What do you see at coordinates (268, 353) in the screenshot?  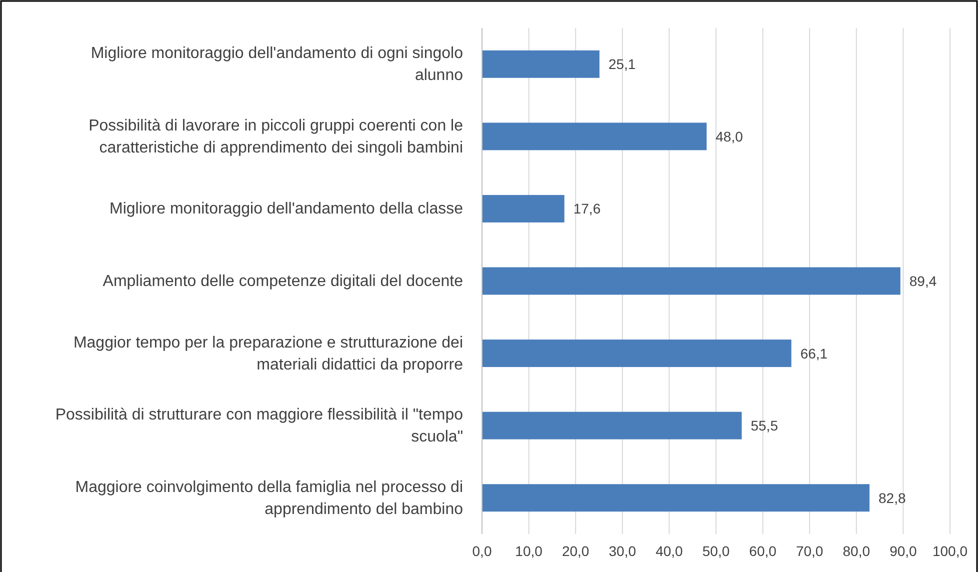 I see `y-tick-label: Maggior tempo per la preparazione e strutturazione dei materiali didattici da proporre` at bounding box center [268, 353].